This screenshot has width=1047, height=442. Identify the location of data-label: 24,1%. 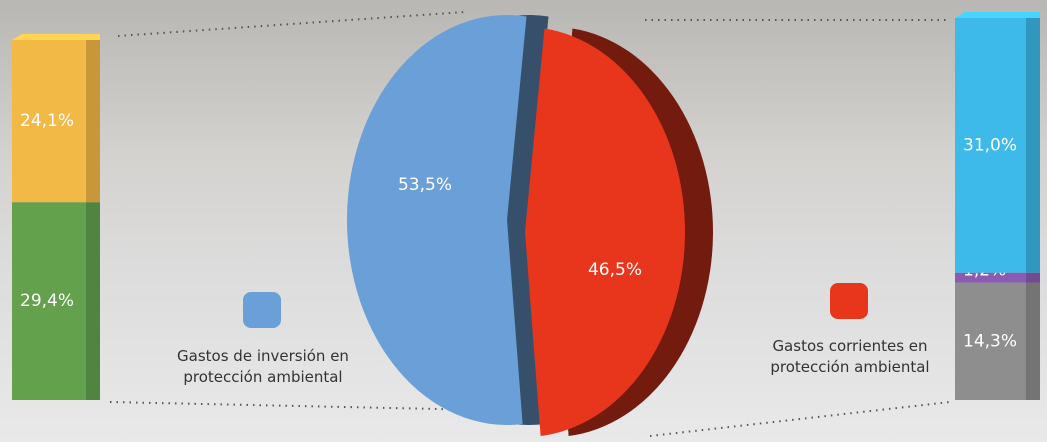
(47, 121).